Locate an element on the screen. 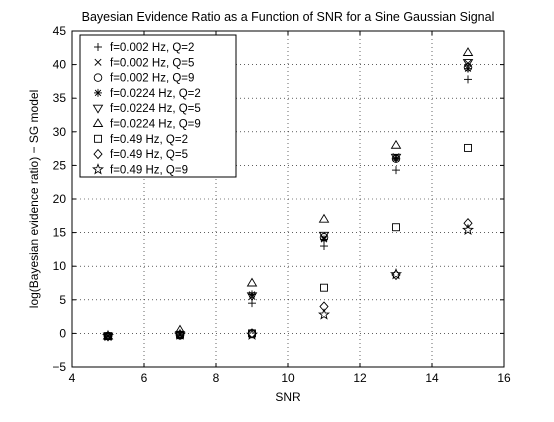 This screenshot has width=554, height=422. legend-label: f=0.0224 Hz, Q=9 is located at coordinates (155, 125).